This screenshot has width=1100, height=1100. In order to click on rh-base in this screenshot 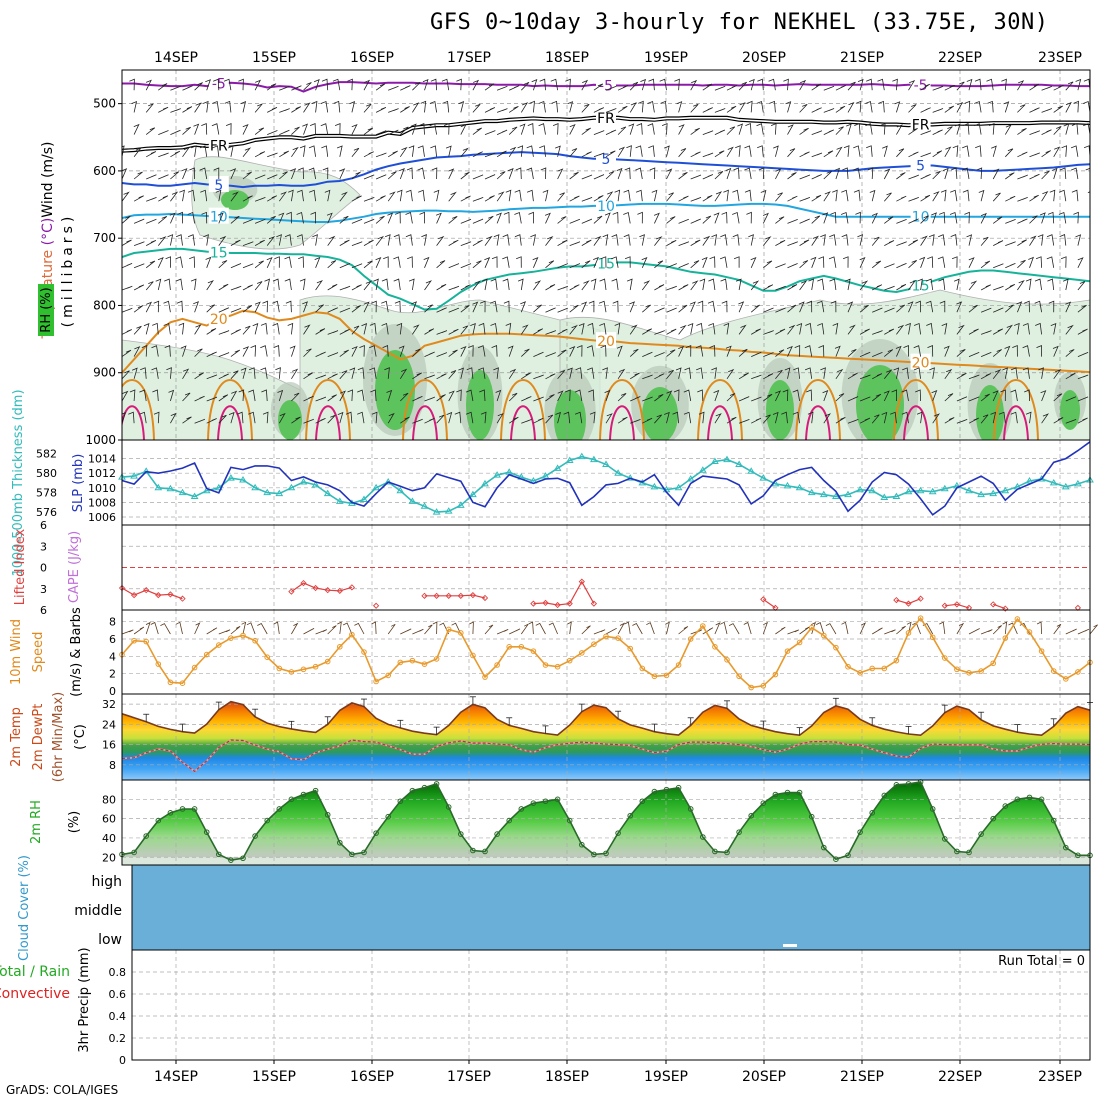, I will do `click(606, 861)`.